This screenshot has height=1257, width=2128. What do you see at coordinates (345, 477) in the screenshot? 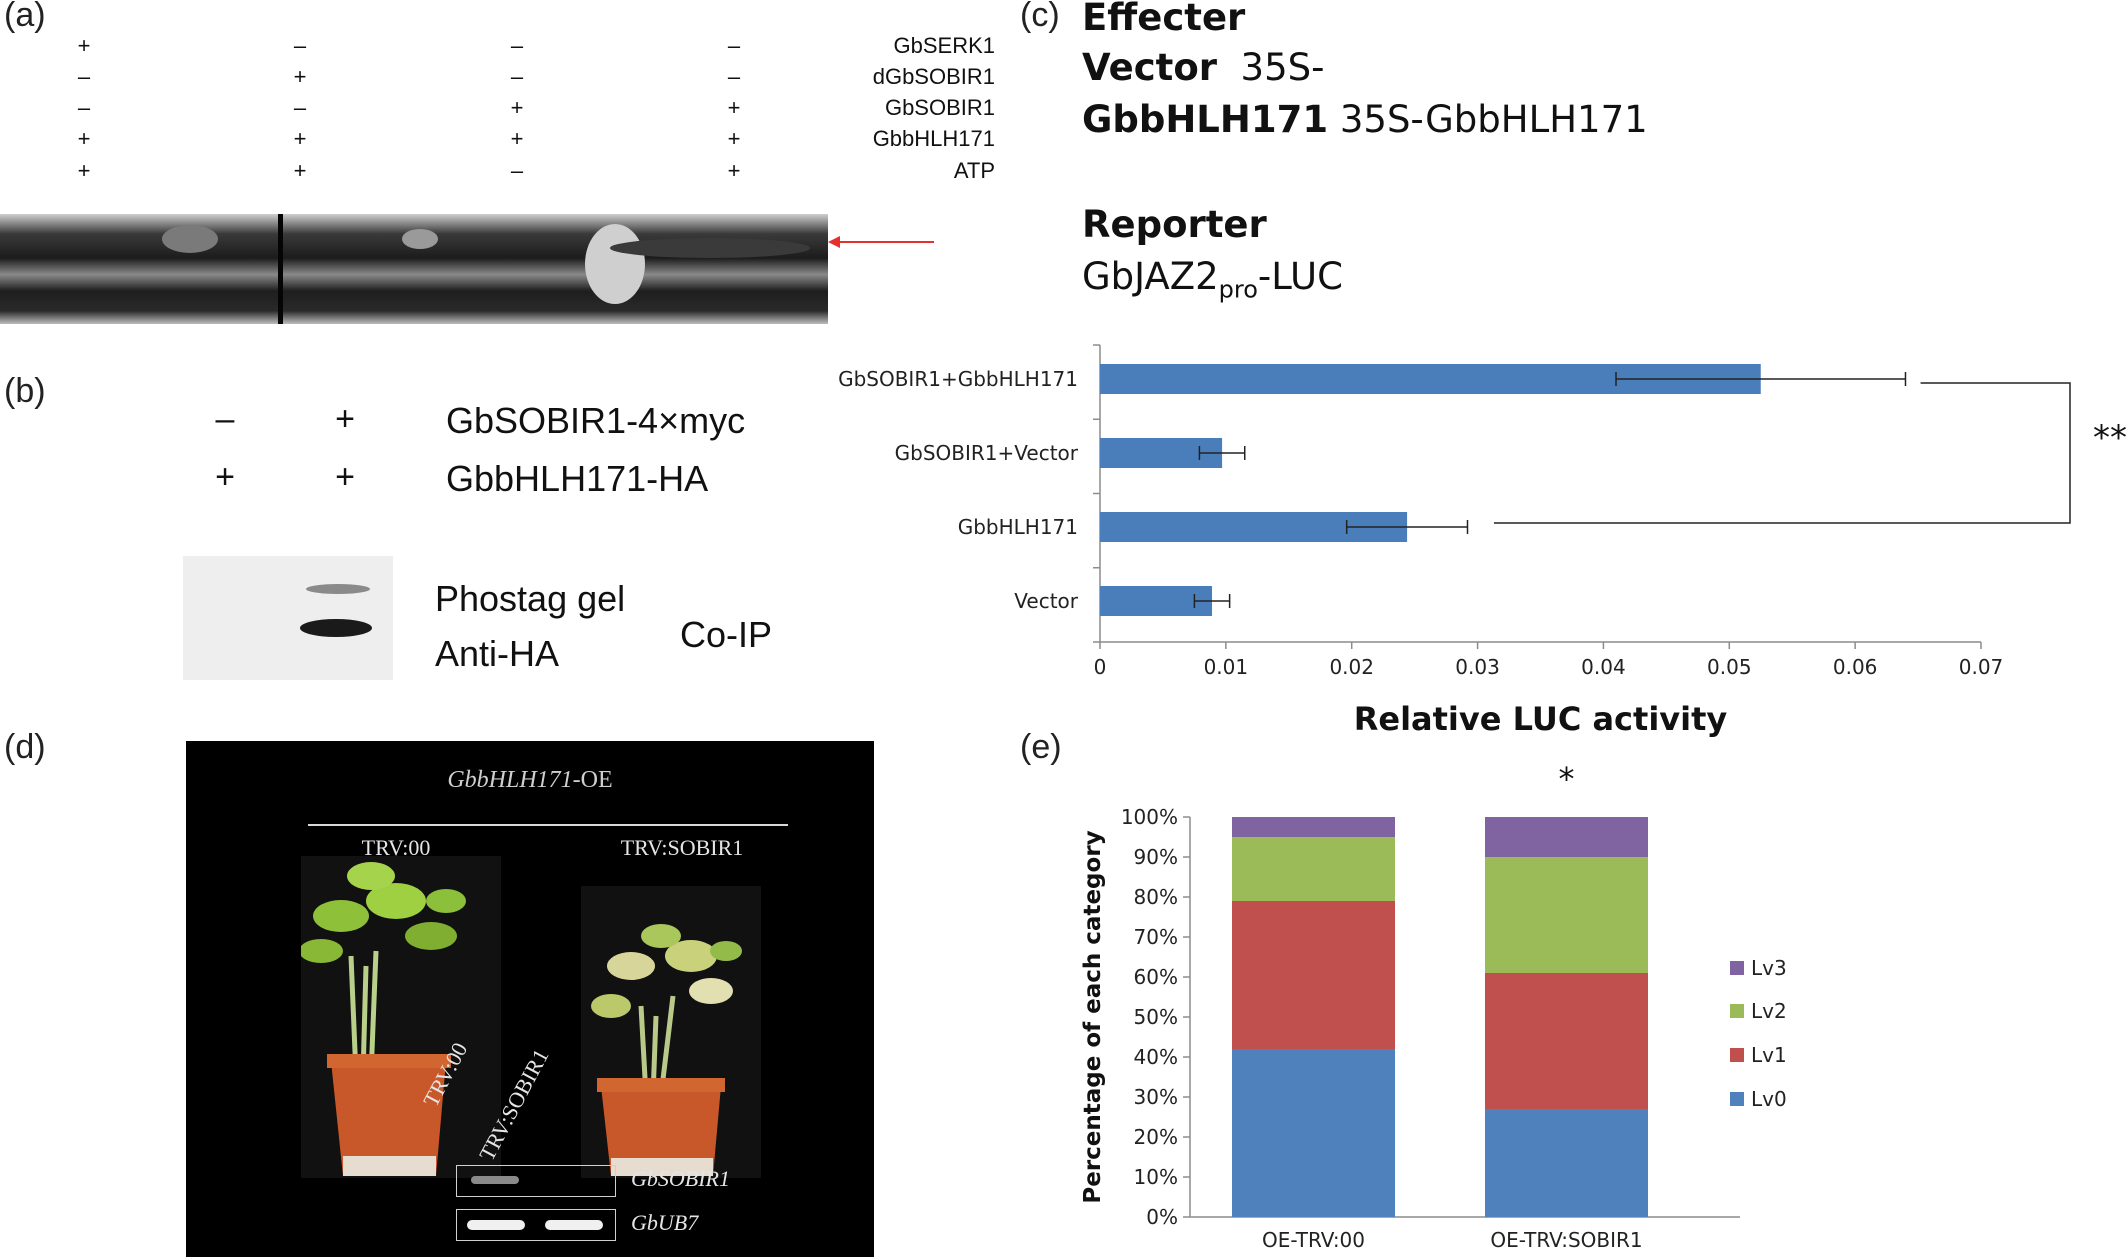
I see `b-row2-sign2: +` at bounding box center [345, 477].